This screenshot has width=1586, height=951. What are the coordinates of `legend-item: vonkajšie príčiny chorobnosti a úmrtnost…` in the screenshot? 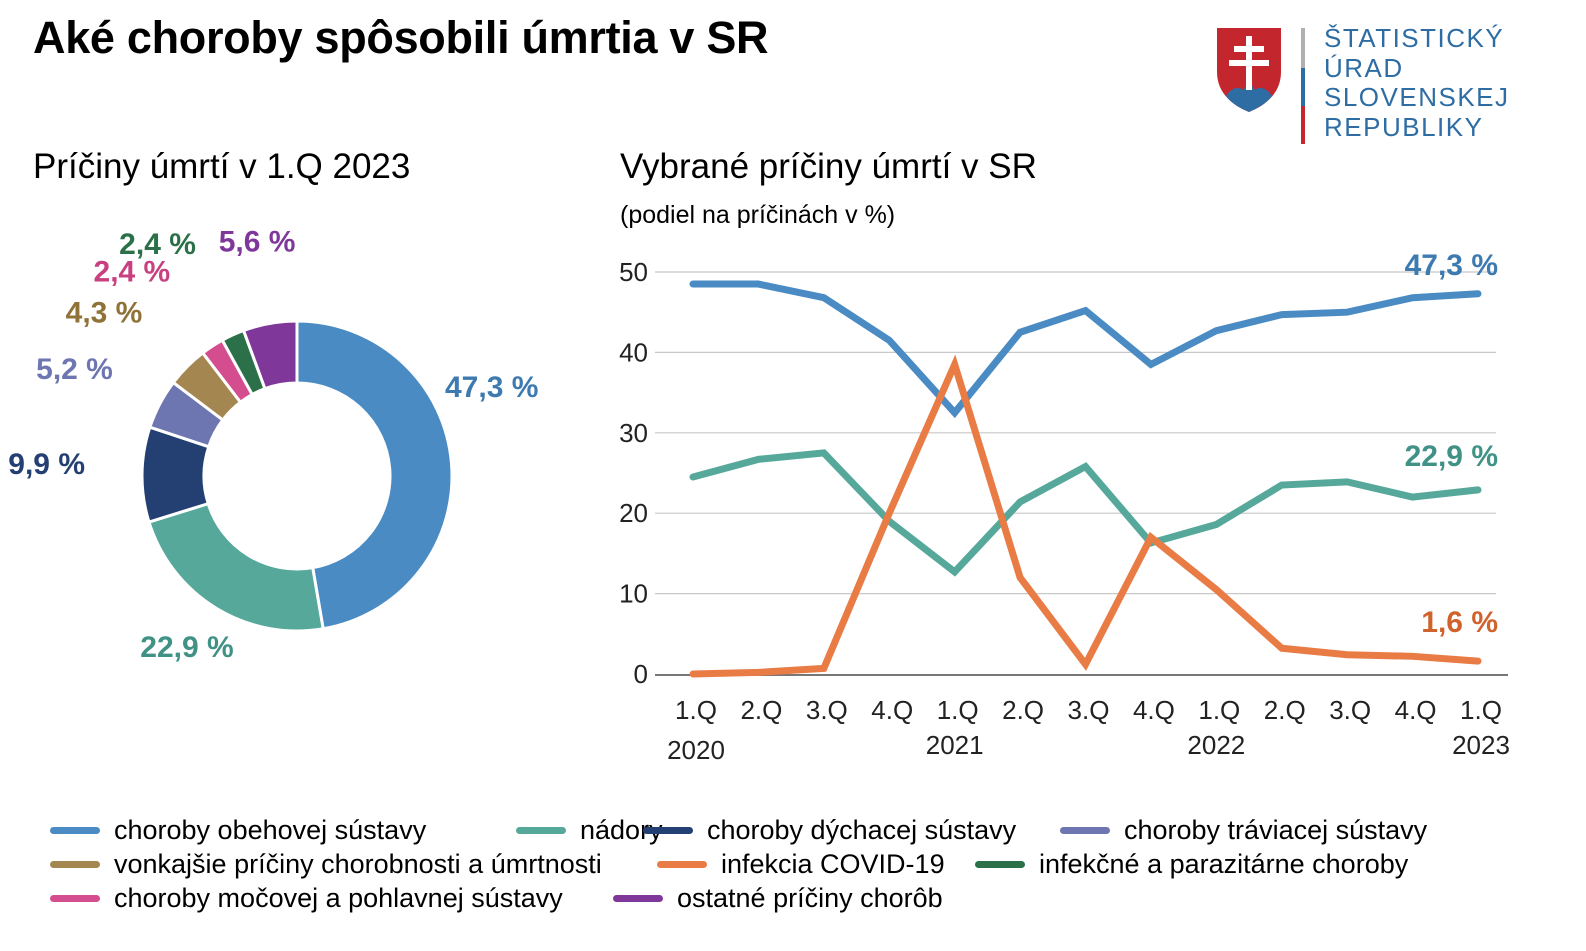 It's located at (326, 864).